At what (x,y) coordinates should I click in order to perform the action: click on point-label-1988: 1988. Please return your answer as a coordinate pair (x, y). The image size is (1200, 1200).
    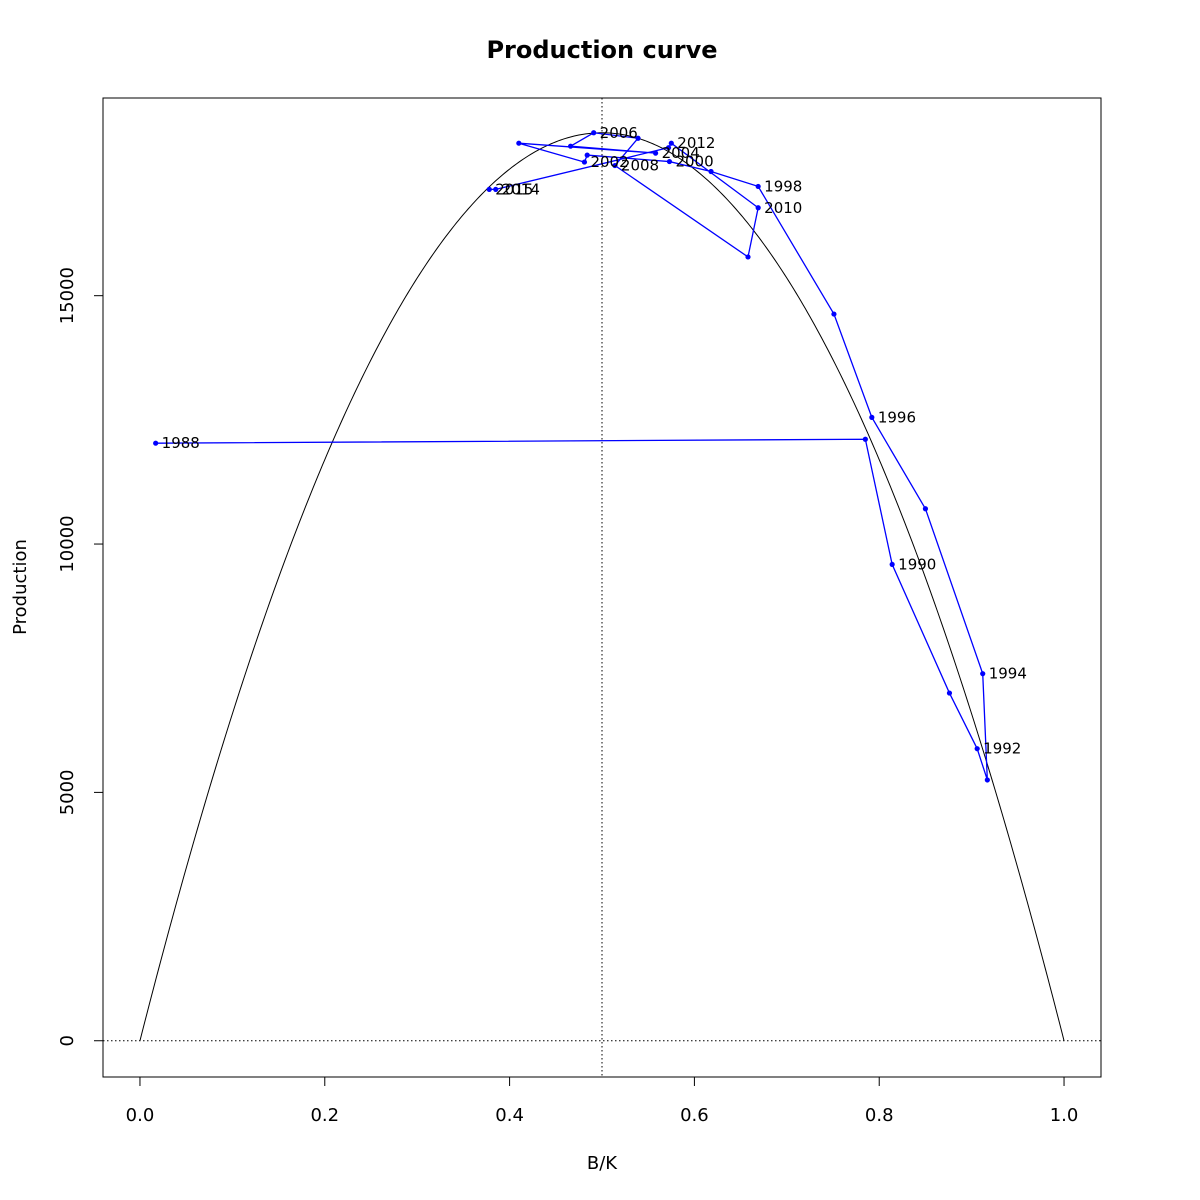
    Looking at the image, I should click on (181, 443).